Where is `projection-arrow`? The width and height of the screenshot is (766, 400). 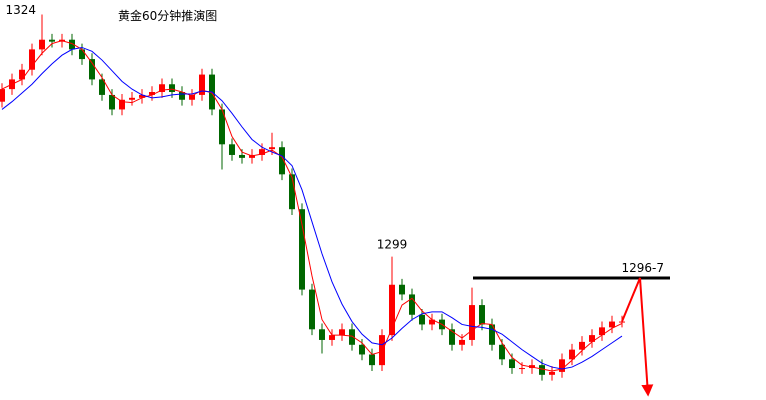
projection-arrow is located at coordinates (637, 337).